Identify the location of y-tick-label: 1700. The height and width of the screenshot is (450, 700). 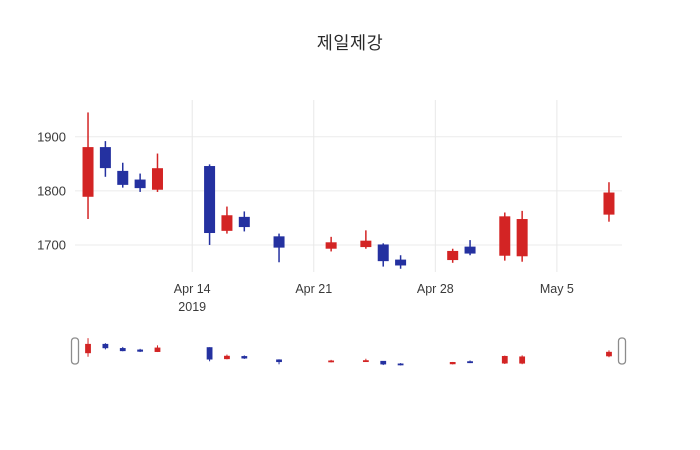
(51, 244).